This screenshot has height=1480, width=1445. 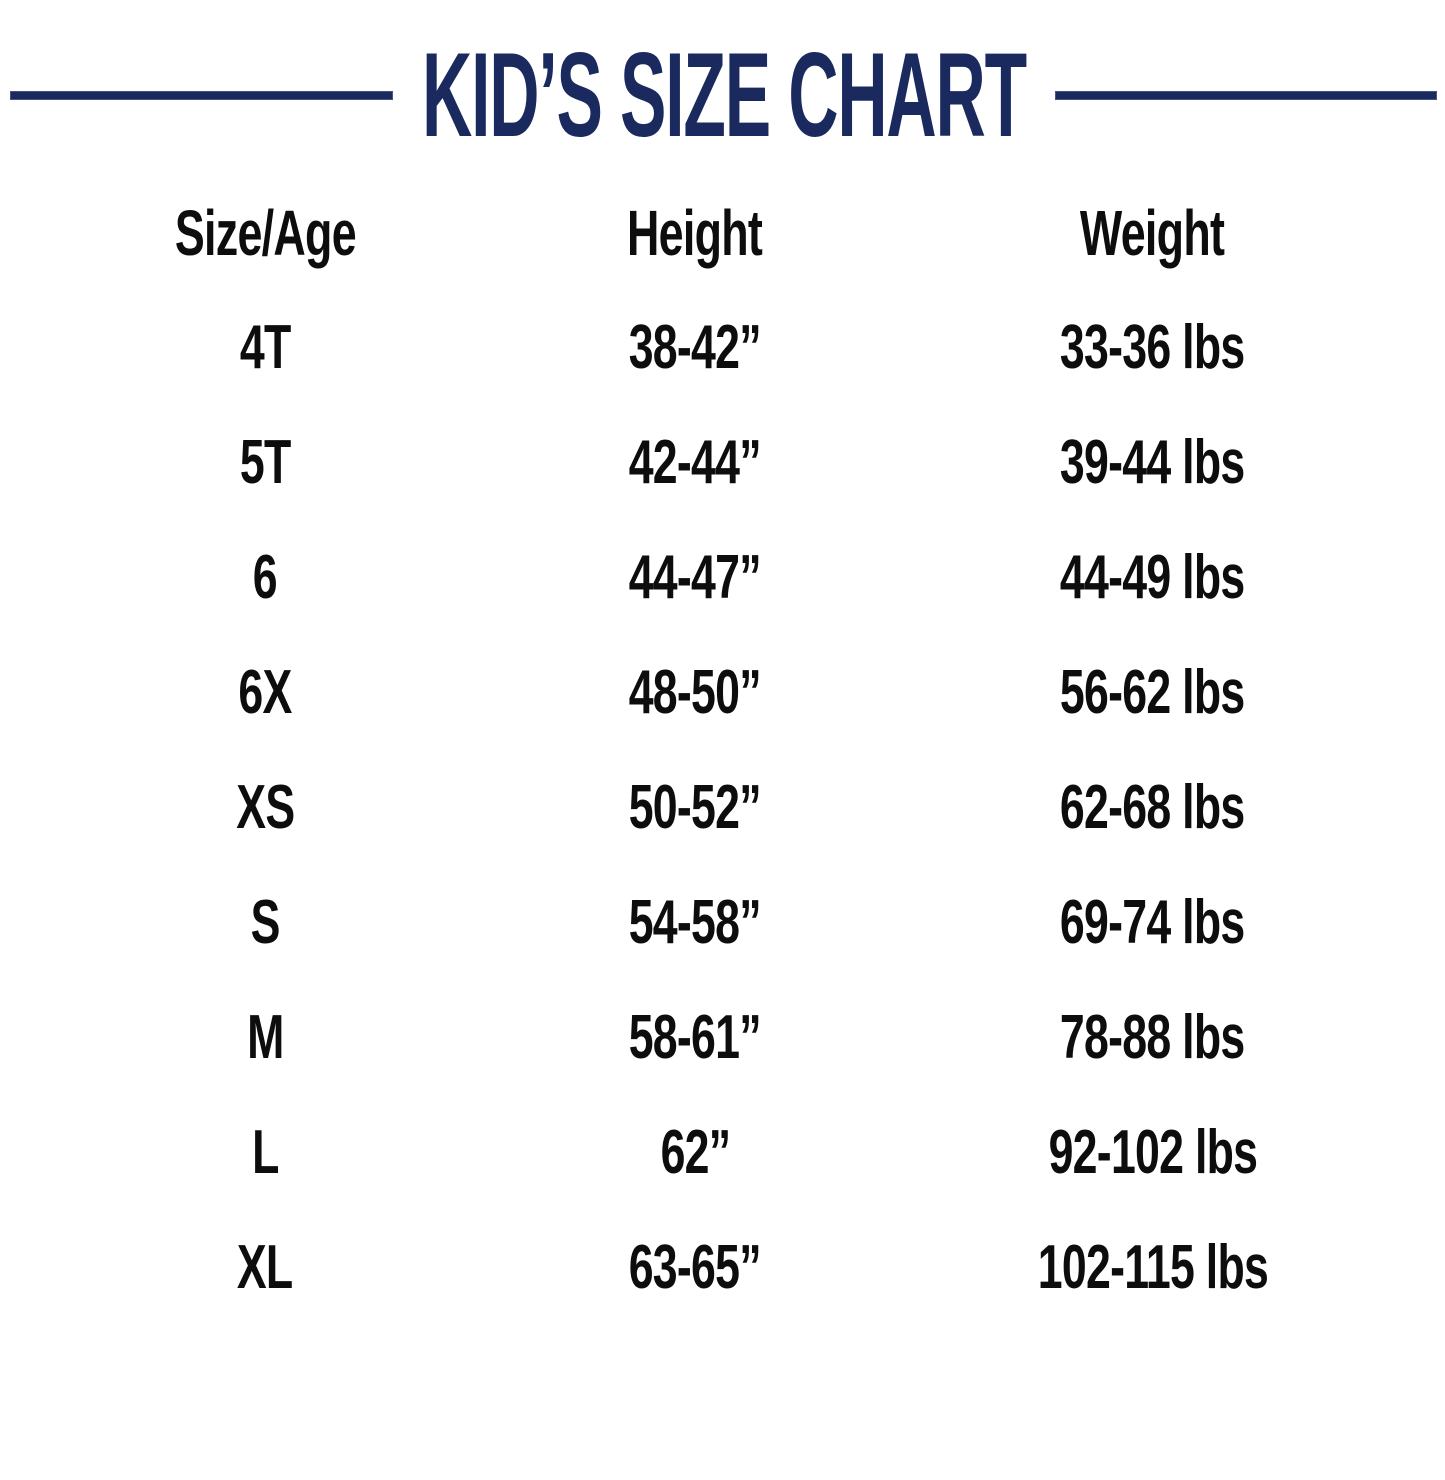 I want to click on size-value: S, so click(x=265, y=922).